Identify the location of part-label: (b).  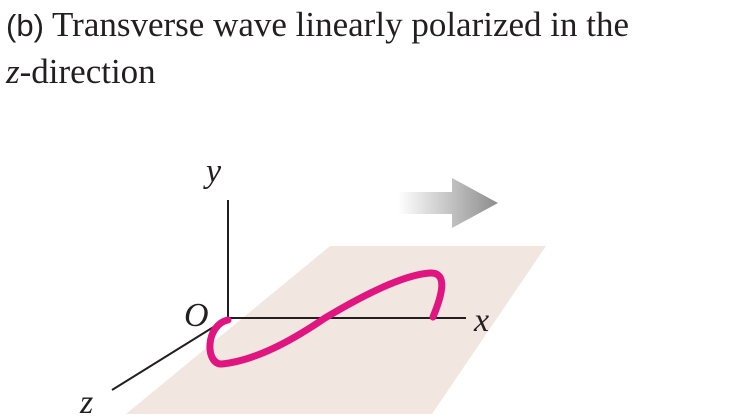
(25, 25).